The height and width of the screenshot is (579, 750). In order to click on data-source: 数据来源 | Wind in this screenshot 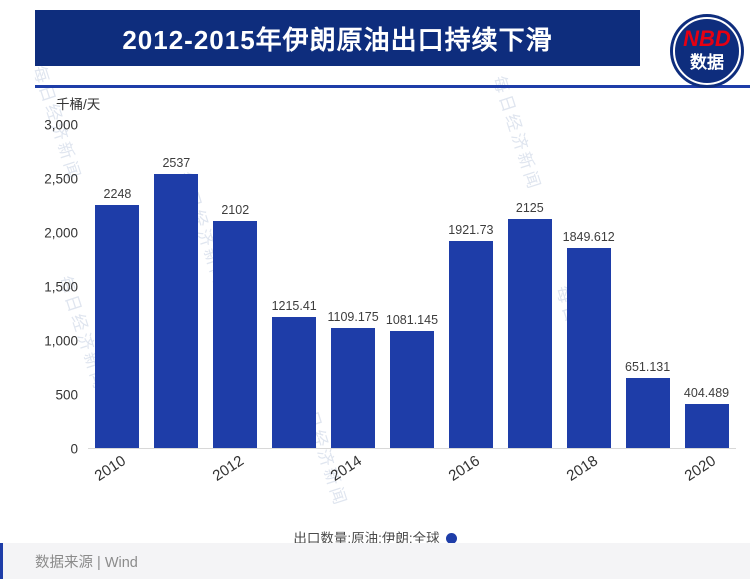, I will do `click(86, 562)`.